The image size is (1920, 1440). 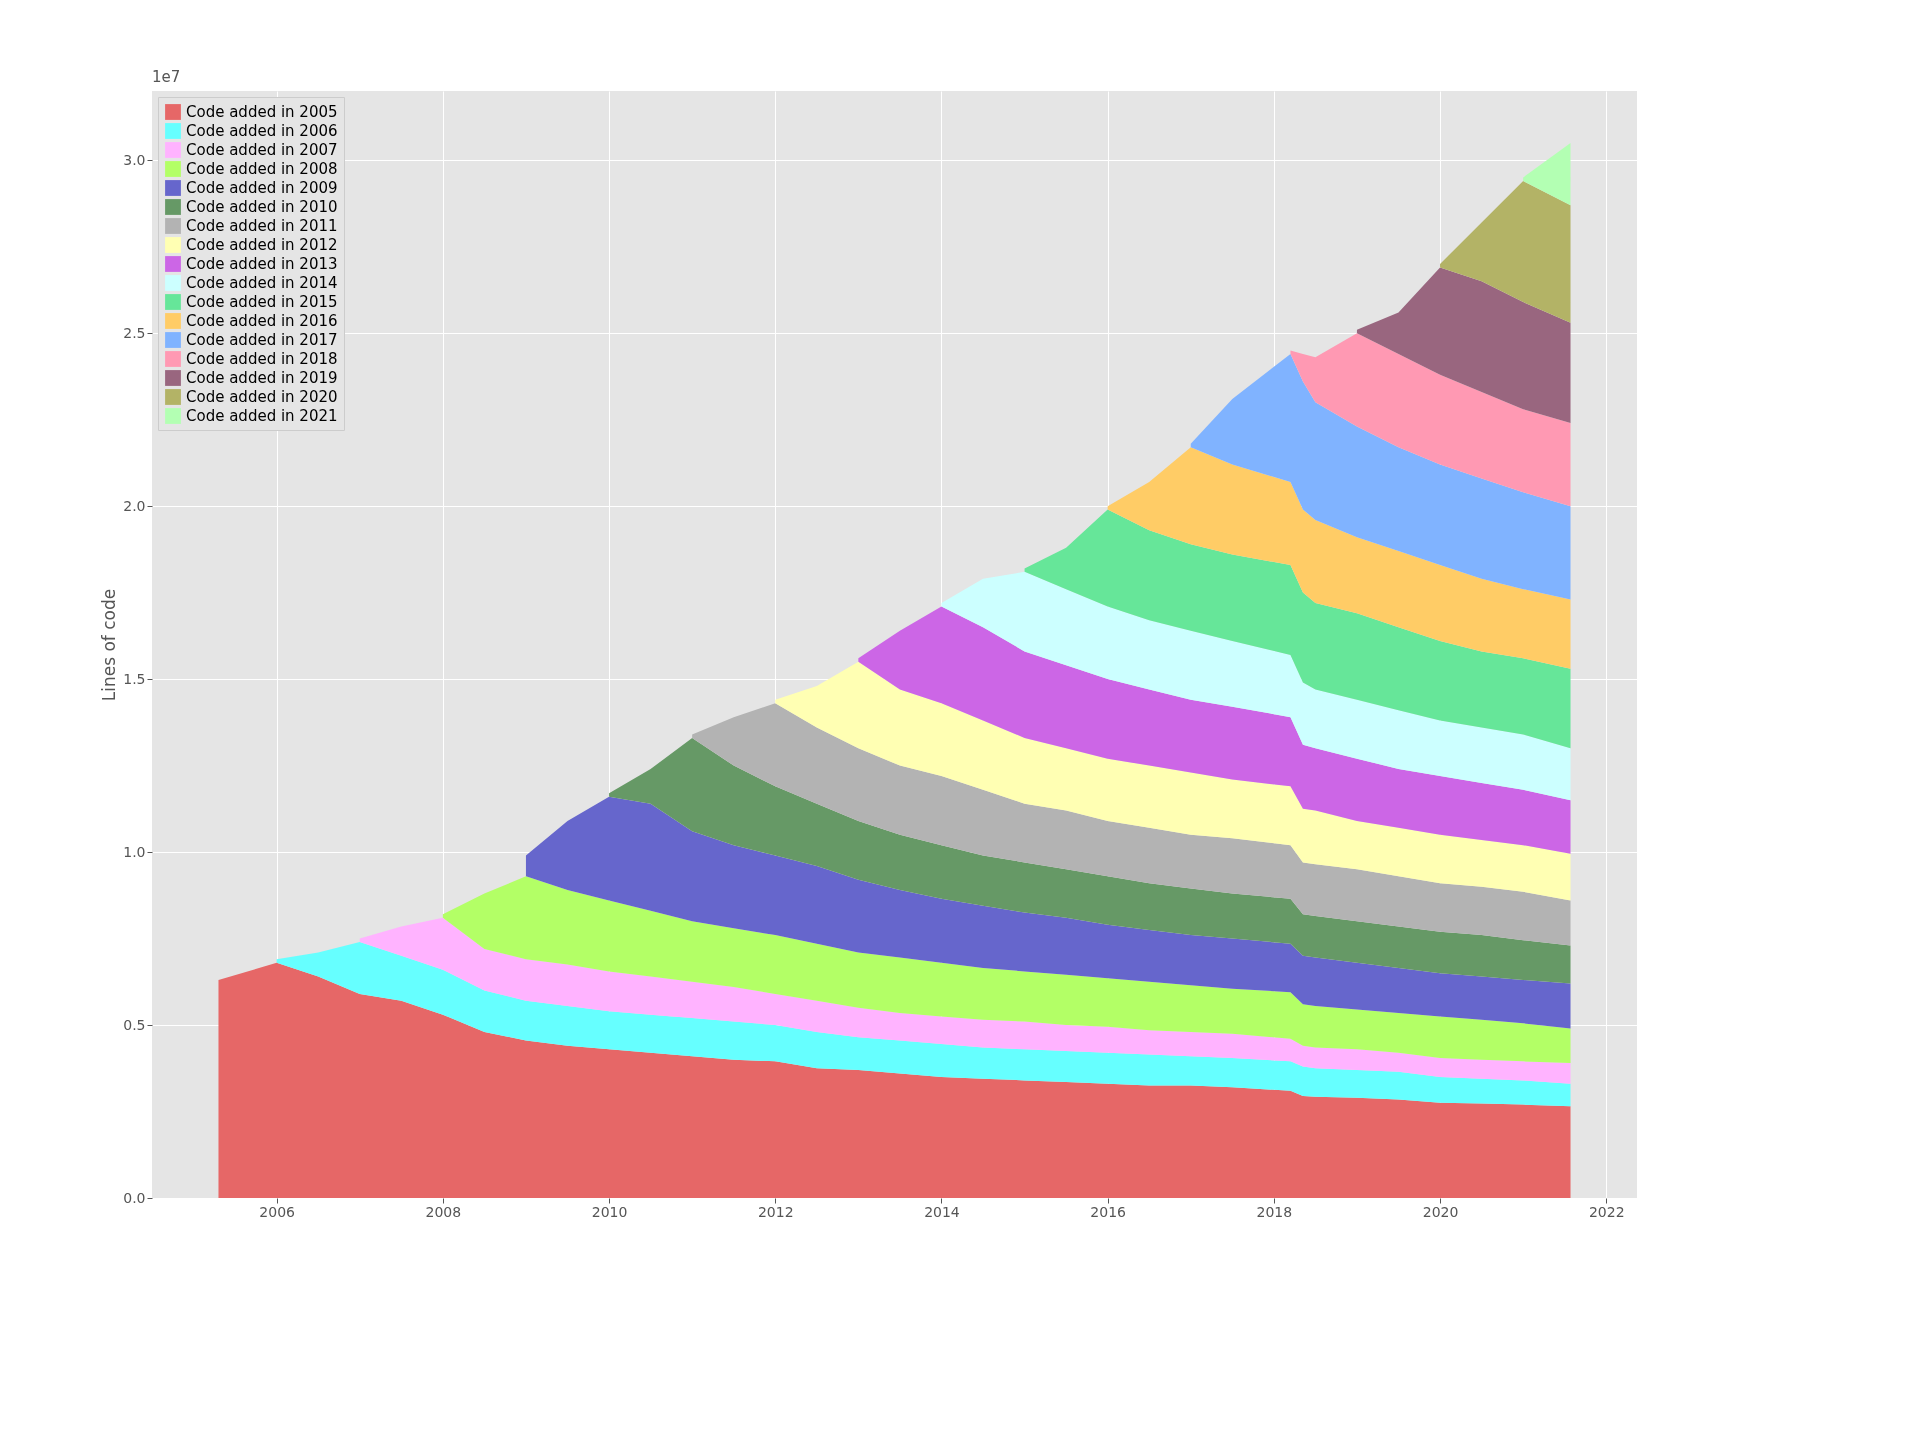 I want to click on x-tick-label: 2012, so click(x=775, y=1211).